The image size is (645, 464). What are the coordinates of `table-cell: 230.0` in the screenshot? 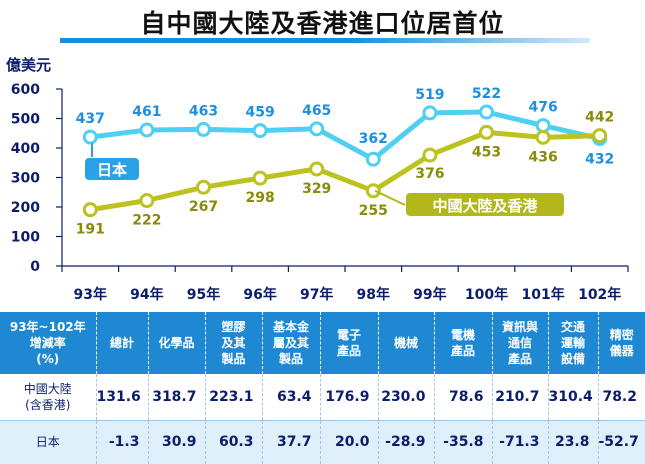 It's located at (406, 397).